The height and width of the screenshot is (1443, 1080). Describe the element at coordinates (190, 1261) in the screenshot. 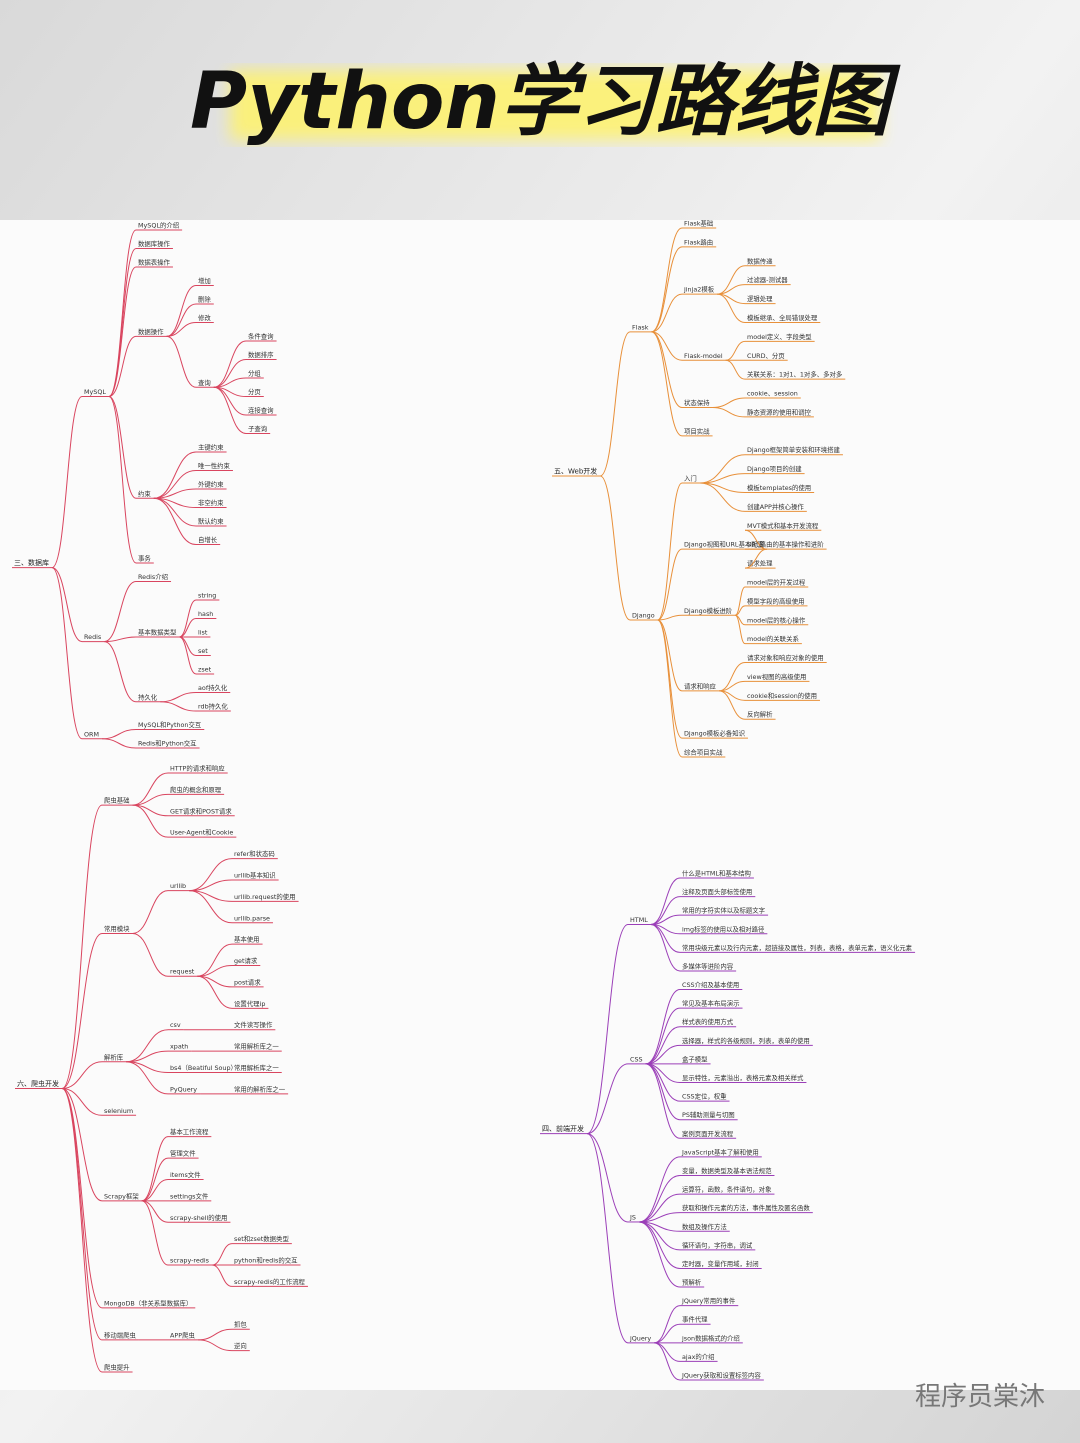

I see `node-label: scrapy-redis` at that location.